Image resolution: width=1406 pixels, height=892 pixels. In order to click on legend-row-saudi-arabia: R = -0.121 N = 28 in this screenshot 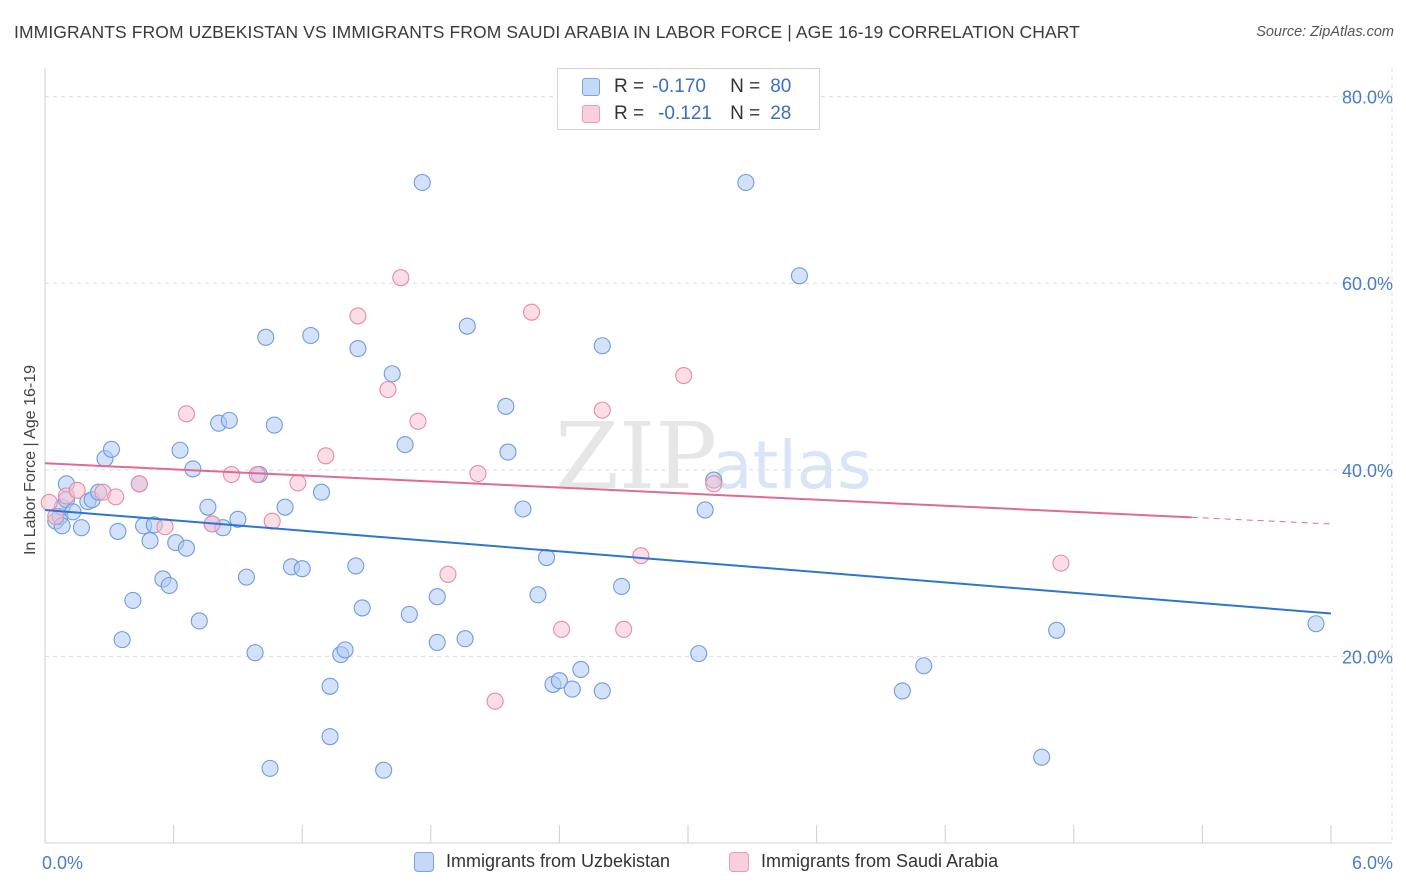, I will do `click(686, 114)`.